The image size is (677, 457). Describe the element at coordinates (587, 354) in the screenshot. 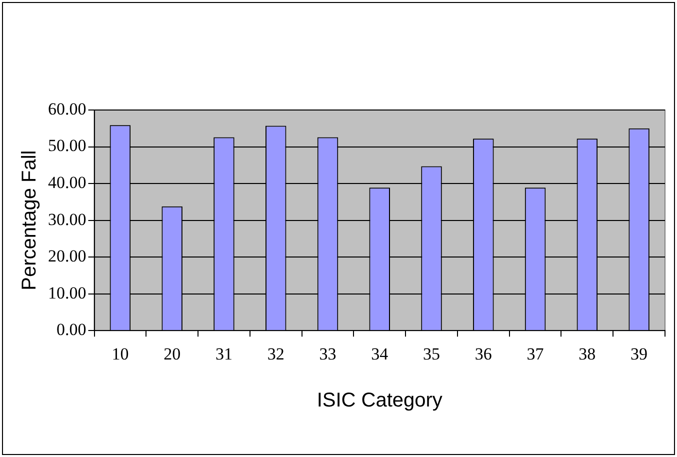

I see `x-tick-label: 38` at that location.